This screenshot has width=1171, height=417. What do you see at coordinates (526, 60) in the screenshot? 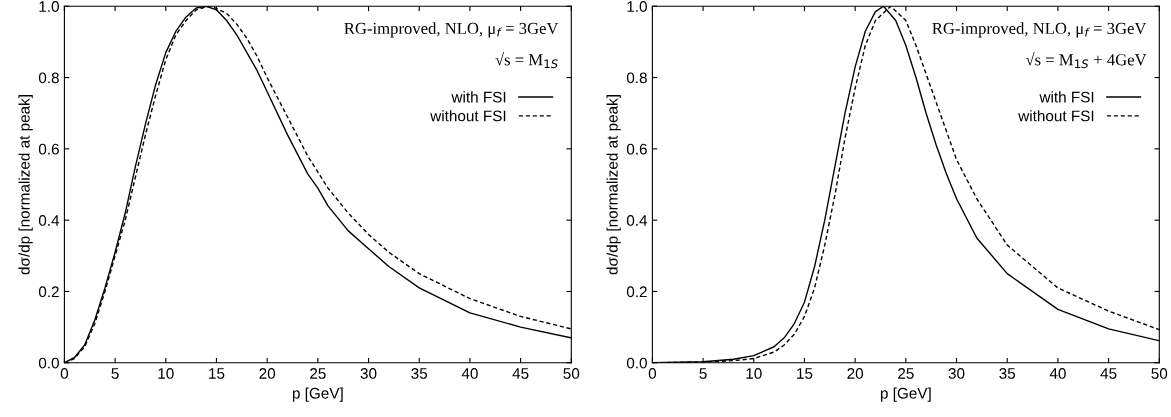
I see `annotation: √s = M$_{1S}$` at bounding box center [526, 60].